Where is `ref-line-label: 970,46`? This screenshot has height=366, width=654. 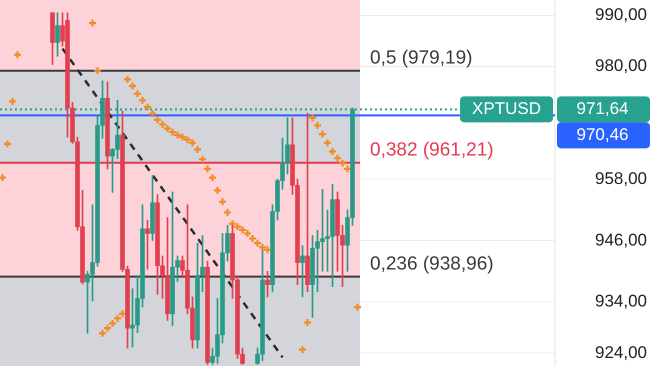
ref-line-label: 970,46 is located at coordinates (602, 134).